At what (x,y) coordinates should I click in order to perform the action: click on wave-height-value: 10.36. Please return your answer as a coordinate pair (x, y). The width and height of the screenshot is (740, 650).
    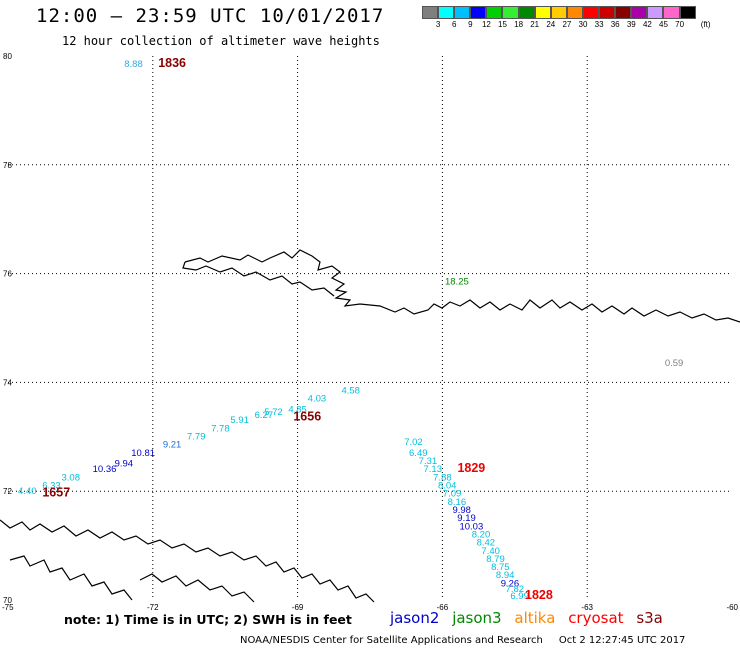
    Looking at the image, I should click on (105, 469).